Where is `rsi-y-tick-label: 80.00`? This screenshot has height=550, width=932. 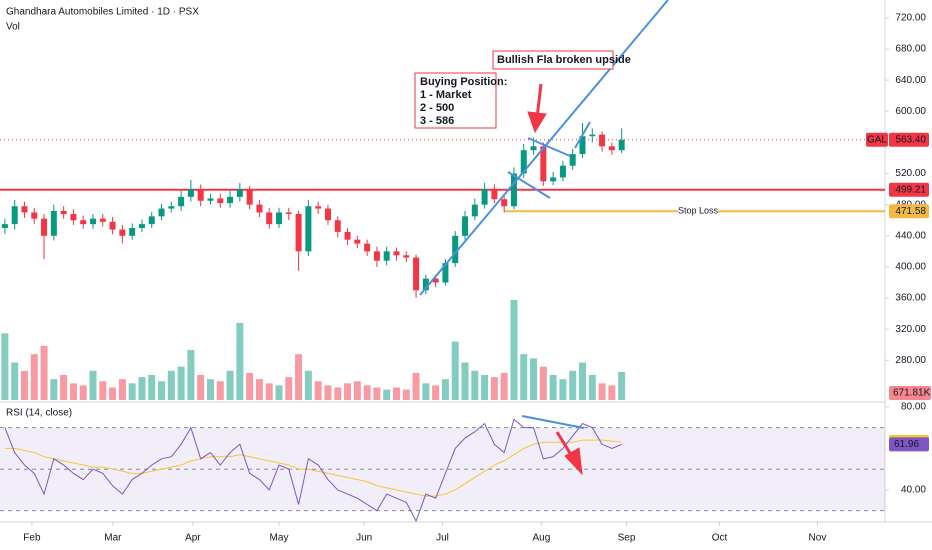 rsi-y-tick-label: 80.00 is located at coordinates (913, 407).